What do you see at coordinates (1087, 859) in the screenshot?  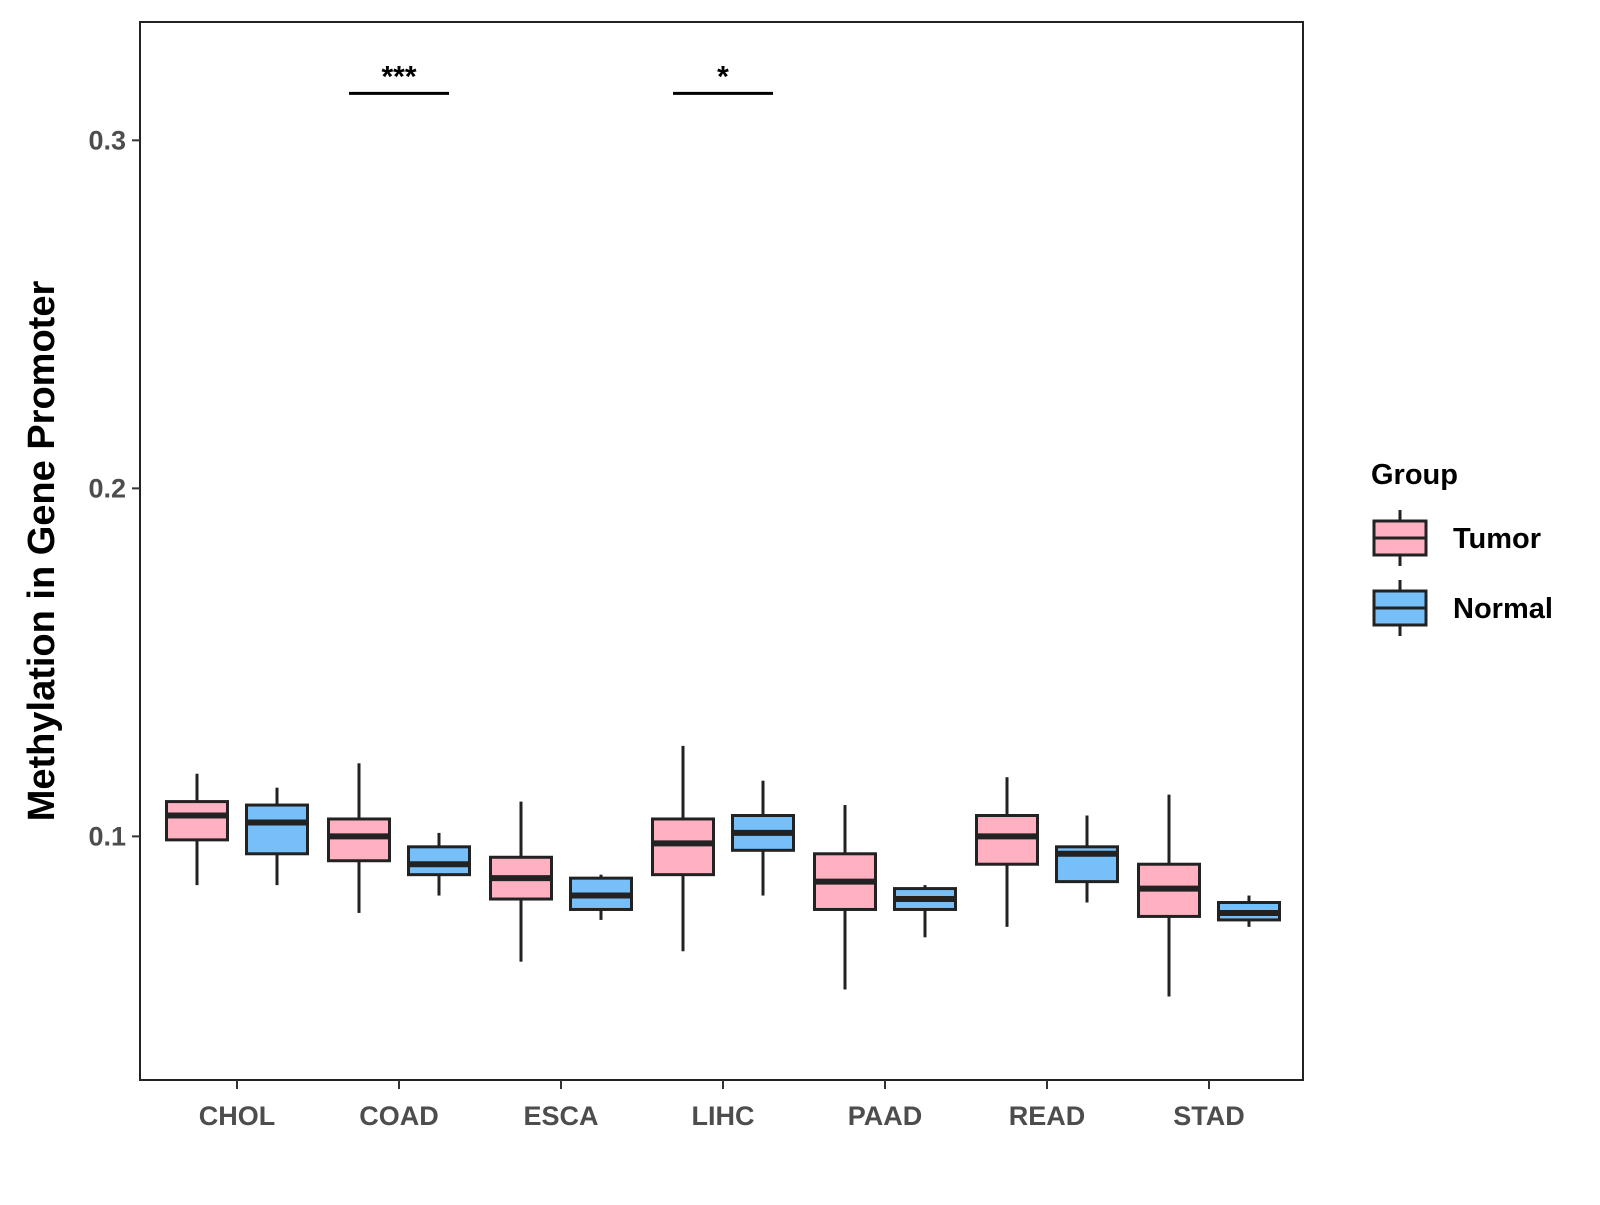 I see `box-read-normal` at bounding box center [1087, 859].